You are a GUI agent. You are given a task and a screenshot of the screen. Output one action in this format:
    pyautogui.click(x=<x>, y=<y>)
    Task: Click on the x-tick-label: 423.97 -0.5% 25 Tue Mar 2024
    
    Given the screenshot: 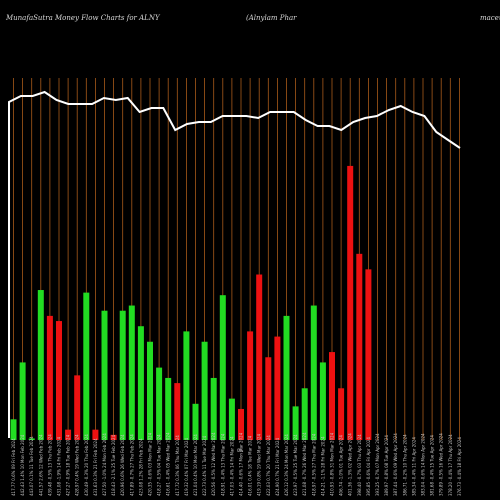 What is the action you would take?
    pyautogui.click(x=295, y=465)
    